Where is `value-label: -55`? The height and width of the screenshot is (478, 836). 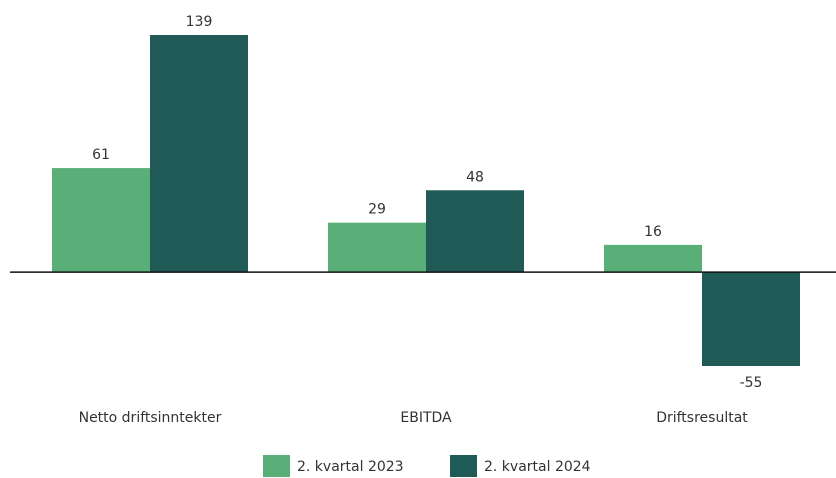
value-label: -55 is located at coordinates (751, 383).